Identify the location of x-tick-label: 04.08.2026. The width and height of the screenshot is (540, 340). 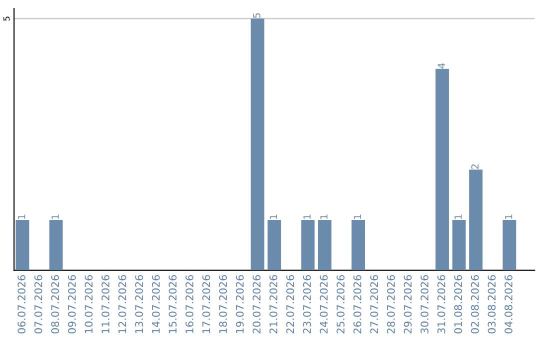
(508, 304).